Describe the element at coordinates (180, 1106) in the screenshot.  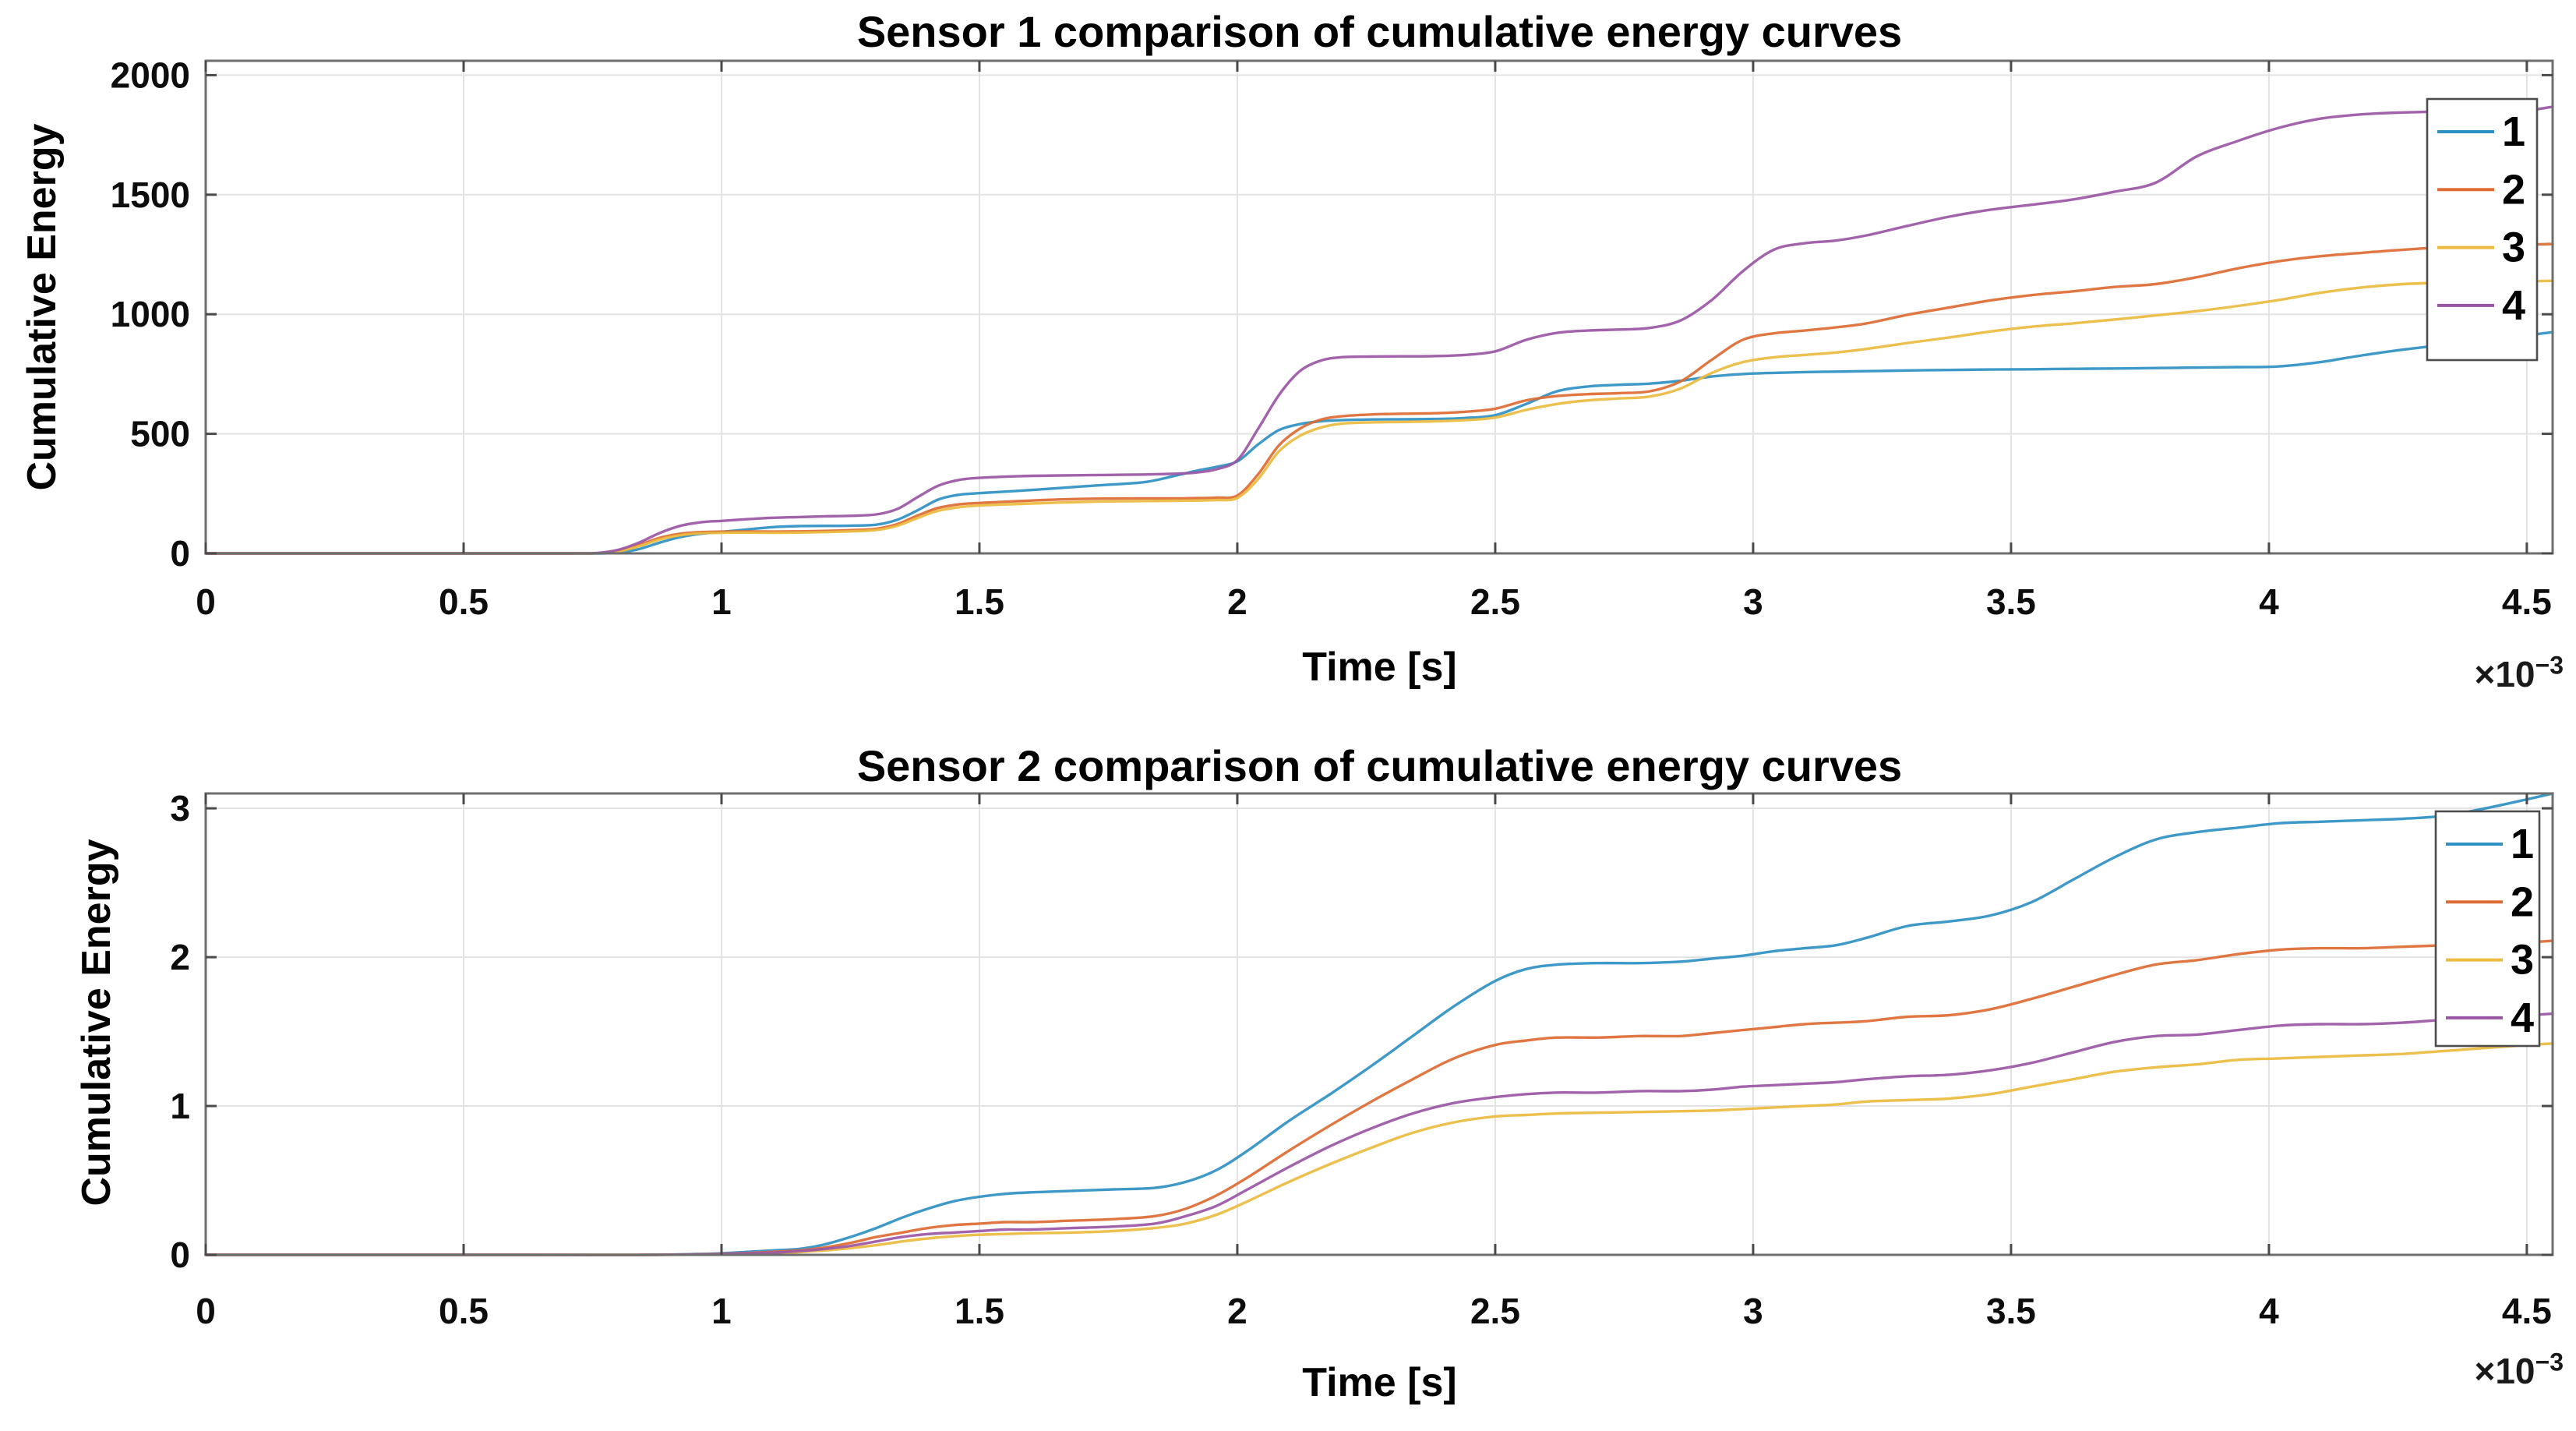
I see `y-tick-label: 1` at that location.